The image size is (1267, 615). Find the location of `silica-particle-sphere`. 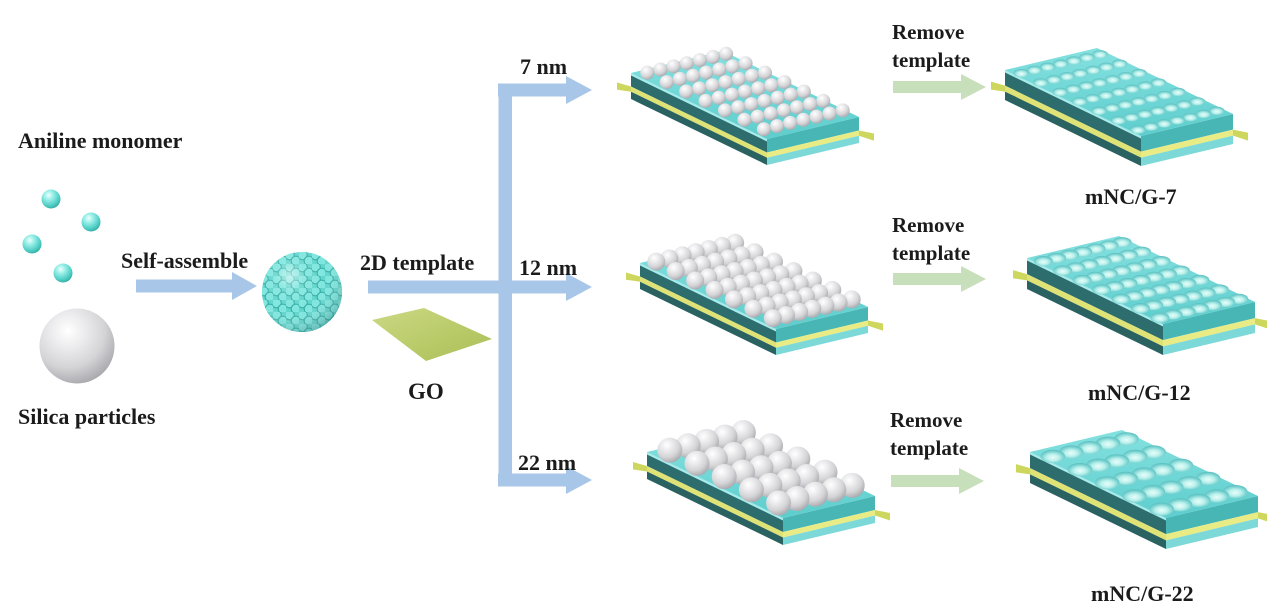

silica-particle-sphere is located at coordinates (77, 346).